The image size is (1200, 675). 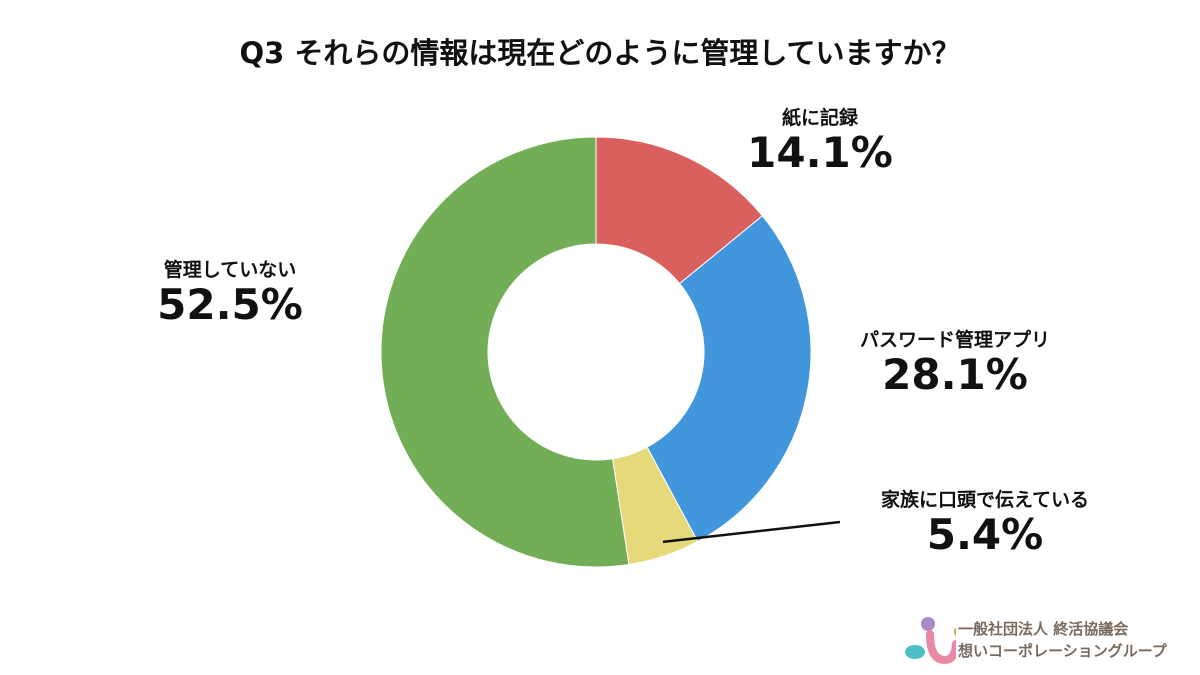 I want to click on label-family: 家族に口頭で伝えている 5.4%, so click(x=985, y=521).